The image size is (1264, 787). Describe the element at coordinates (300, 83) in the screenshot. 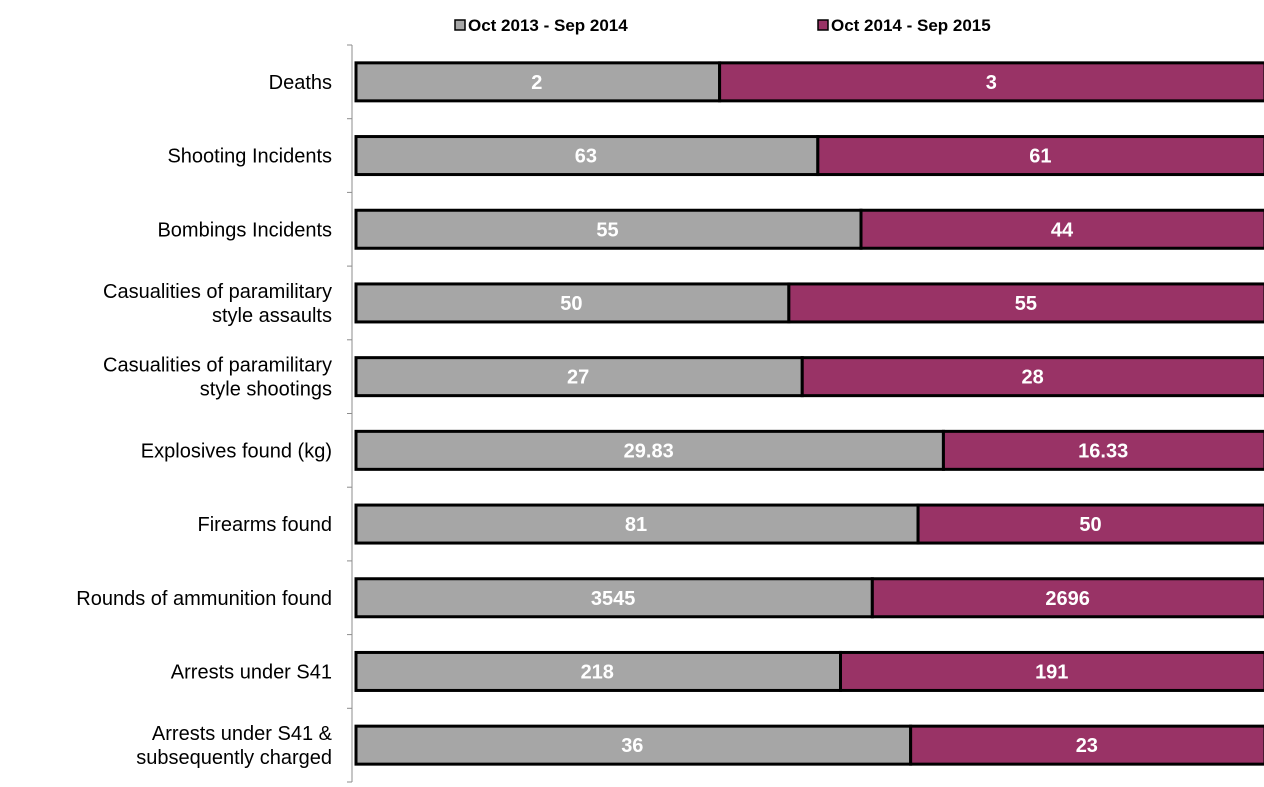

I see `category-label-1: Deaths` at that location.